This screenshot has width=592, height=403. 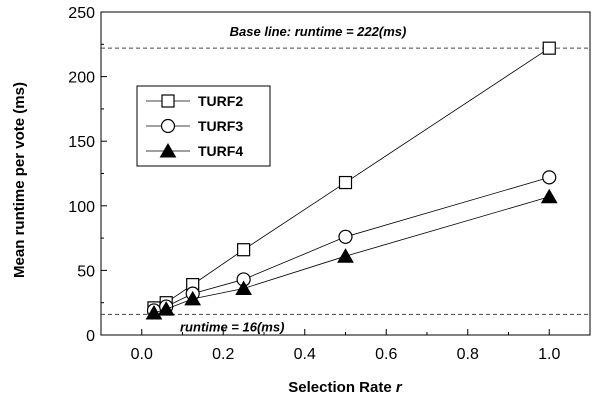 What do you see at coordinates (386, 354) in the screenshot?
I see `x-tick-label: 0.6` at bounding box center [386, 354].